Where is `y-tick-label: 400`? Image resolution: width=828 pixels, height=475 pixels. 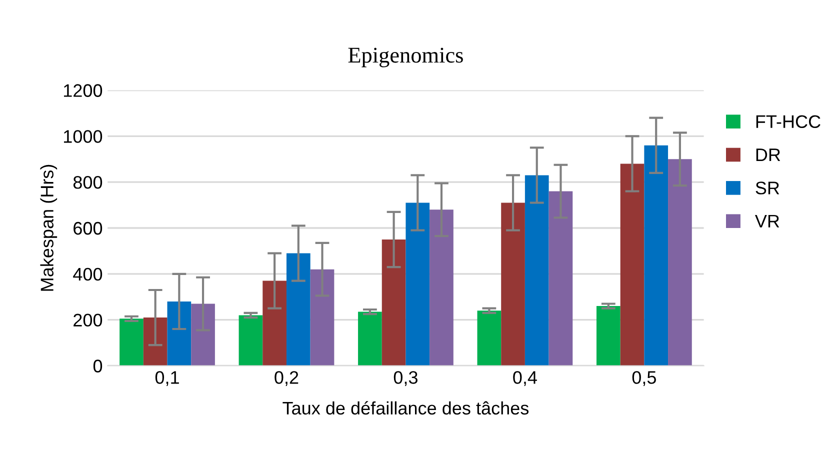
y-tick-label: 400 is located at coordinates (87, 274).